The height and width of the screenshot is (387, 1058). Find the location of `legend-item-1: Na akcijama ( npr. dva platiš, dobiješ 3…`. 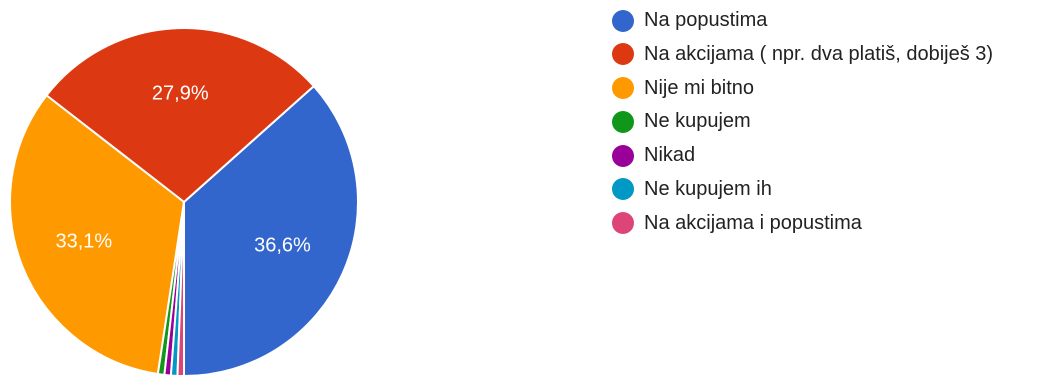

legend-item-1: Na akcijama ( npr. dva platiš, dobiješ 3… is located at coordinates (802, 54).